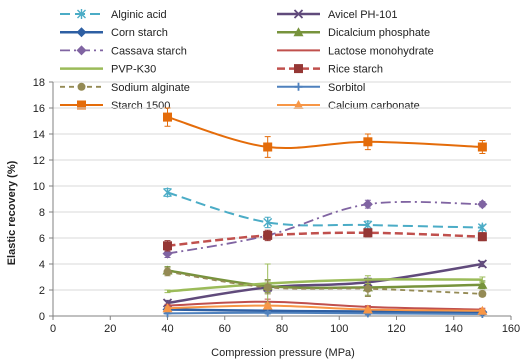 The image size is (521, 360). I want to click on legend-item-rice-starch: Rice starch, so click(330, 70).